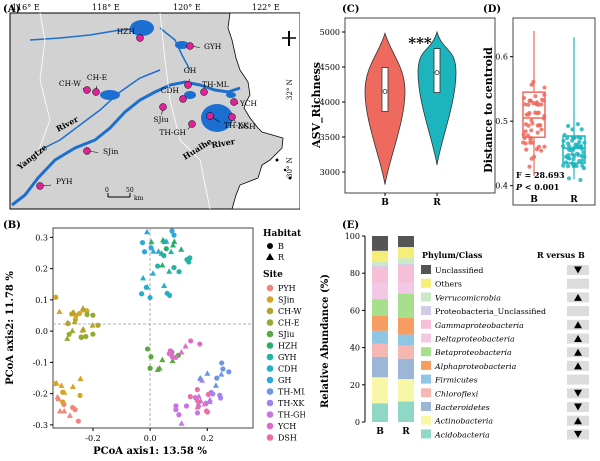 This screenshot has width=600, height=461. Describe the element at coordinates (355, 385) in the screenshot. I see `y-tick-label: 20` at that location.